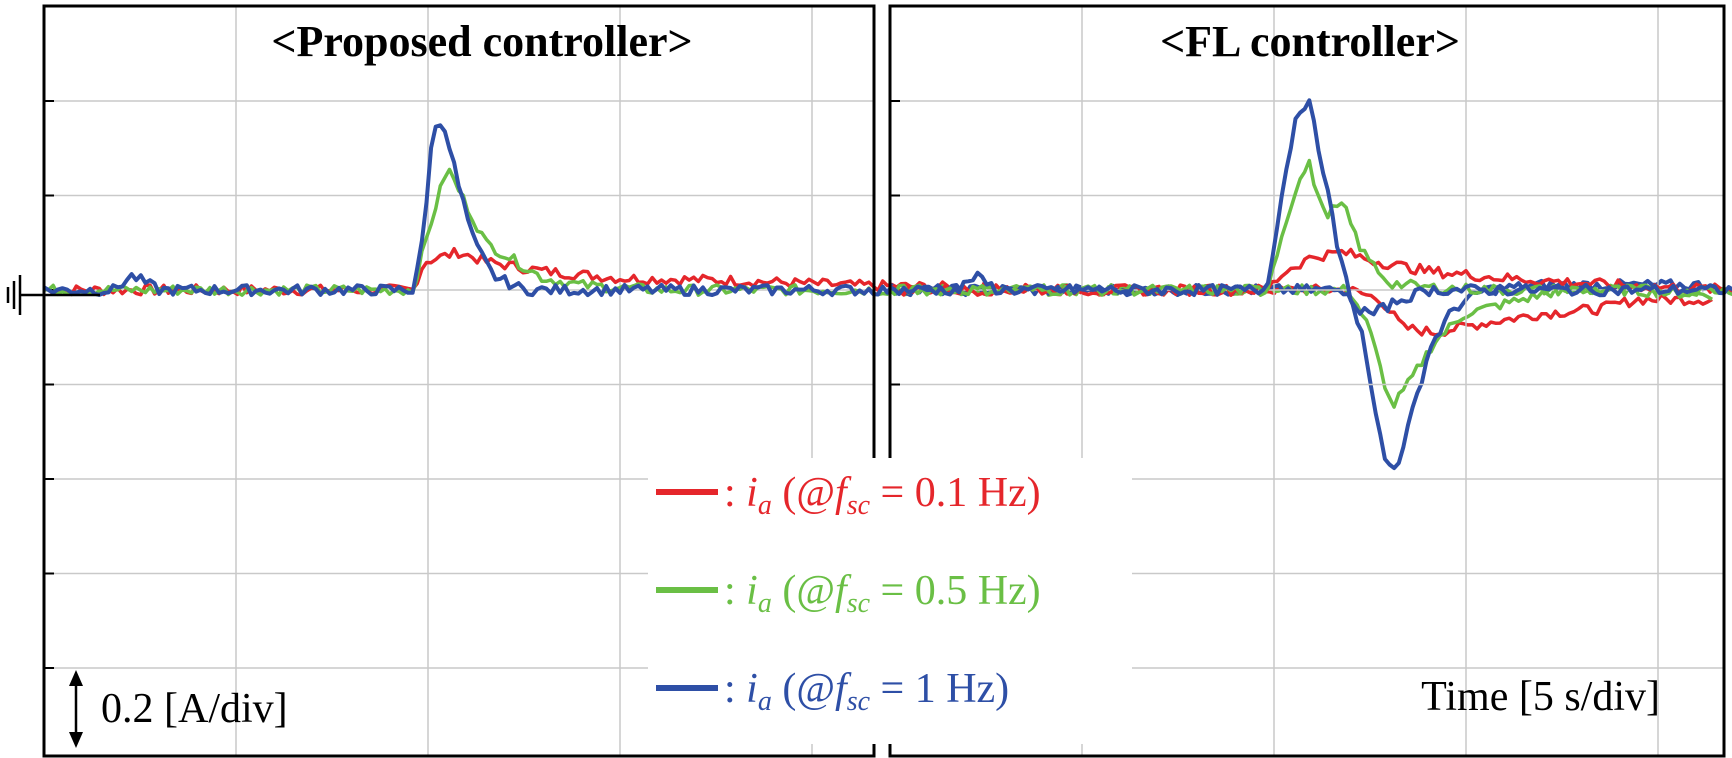 Image resolution: width=1732 pixels, height=758 pixels. What do you see at coordinates (878, 291) in the screenshot?
I see `proposed-trace-red` at bounding box center [878, 291].